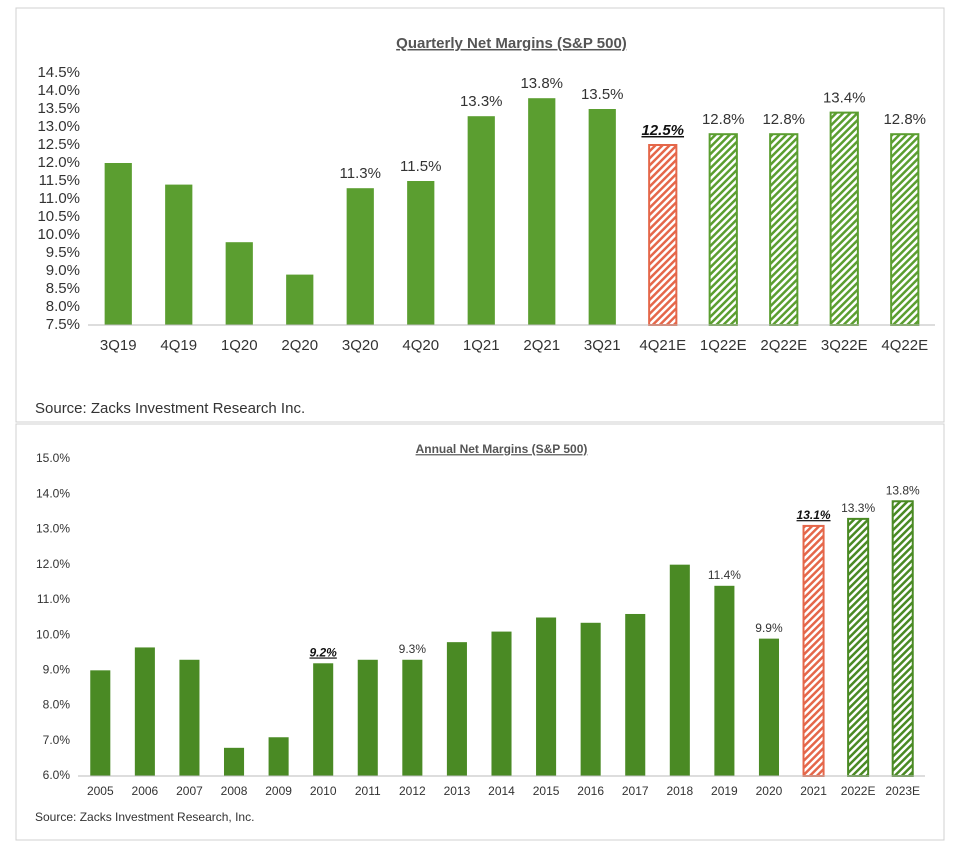 The height and width of the screenshot is (855, 975). What do you see at coordinates (170, 408) in the screenshot?
I see `source-note: Source: Zacks Investment Research Inc.` at bounding box center [170, 408].